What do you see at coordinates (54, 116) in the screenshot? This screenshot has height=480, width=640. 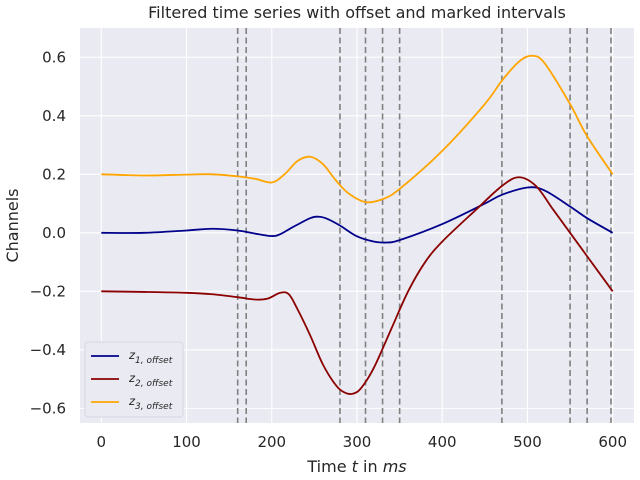 I see `y-tick-label: 0.4` at bounding box center [54, 116].